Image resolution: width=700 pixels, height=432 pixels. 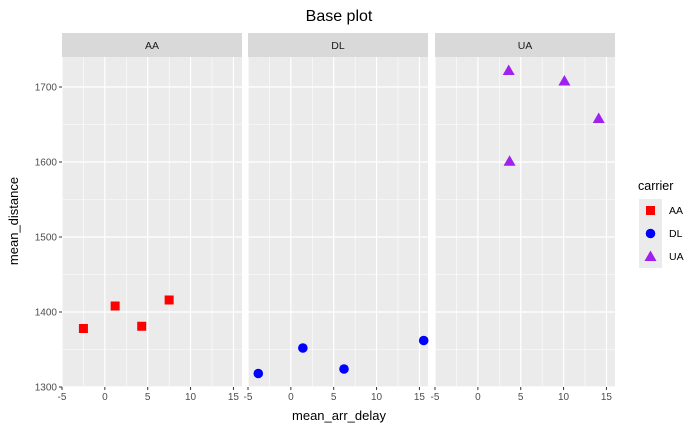 What do you see at coordinates (13, 221) in the screenshot?
I see `y-axis-title: mean_distance` at bounding box center [13, 221].